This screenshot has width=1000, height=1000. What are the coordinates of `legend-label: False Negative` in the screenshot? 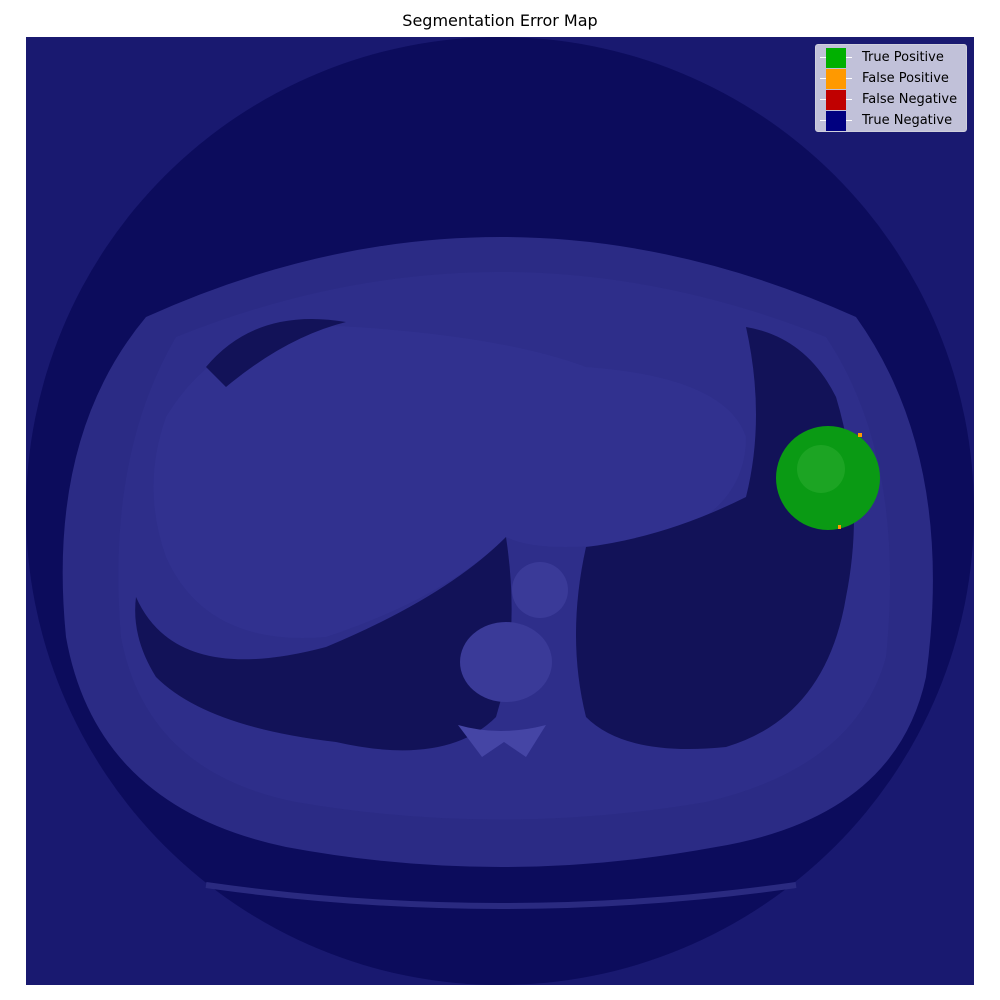 It's located at (910, 99).